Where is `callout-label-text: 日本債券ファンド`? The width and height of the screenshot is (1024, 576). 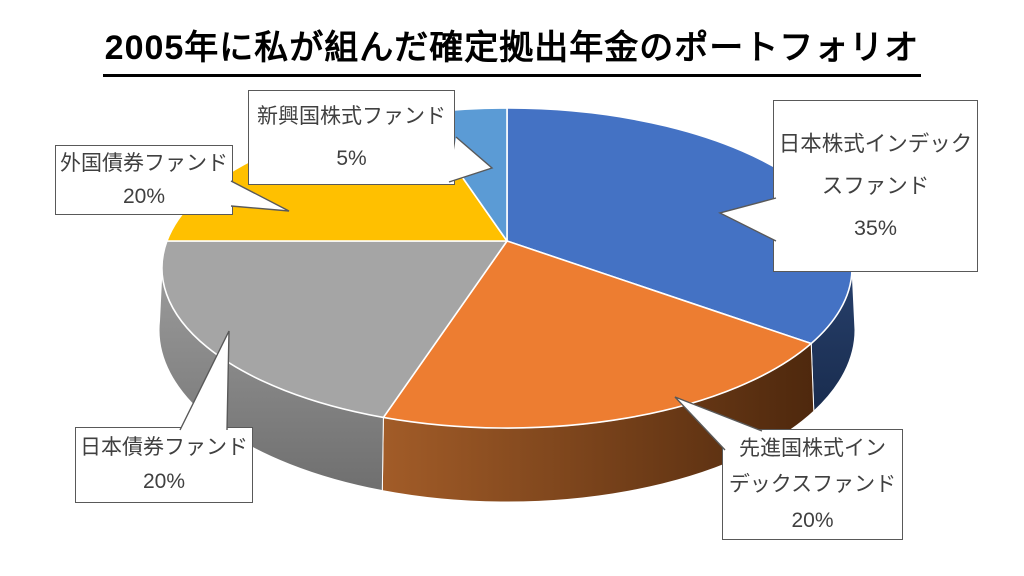
callout-label-text: 日本債券ファンド is located at coordinates (164, 447).